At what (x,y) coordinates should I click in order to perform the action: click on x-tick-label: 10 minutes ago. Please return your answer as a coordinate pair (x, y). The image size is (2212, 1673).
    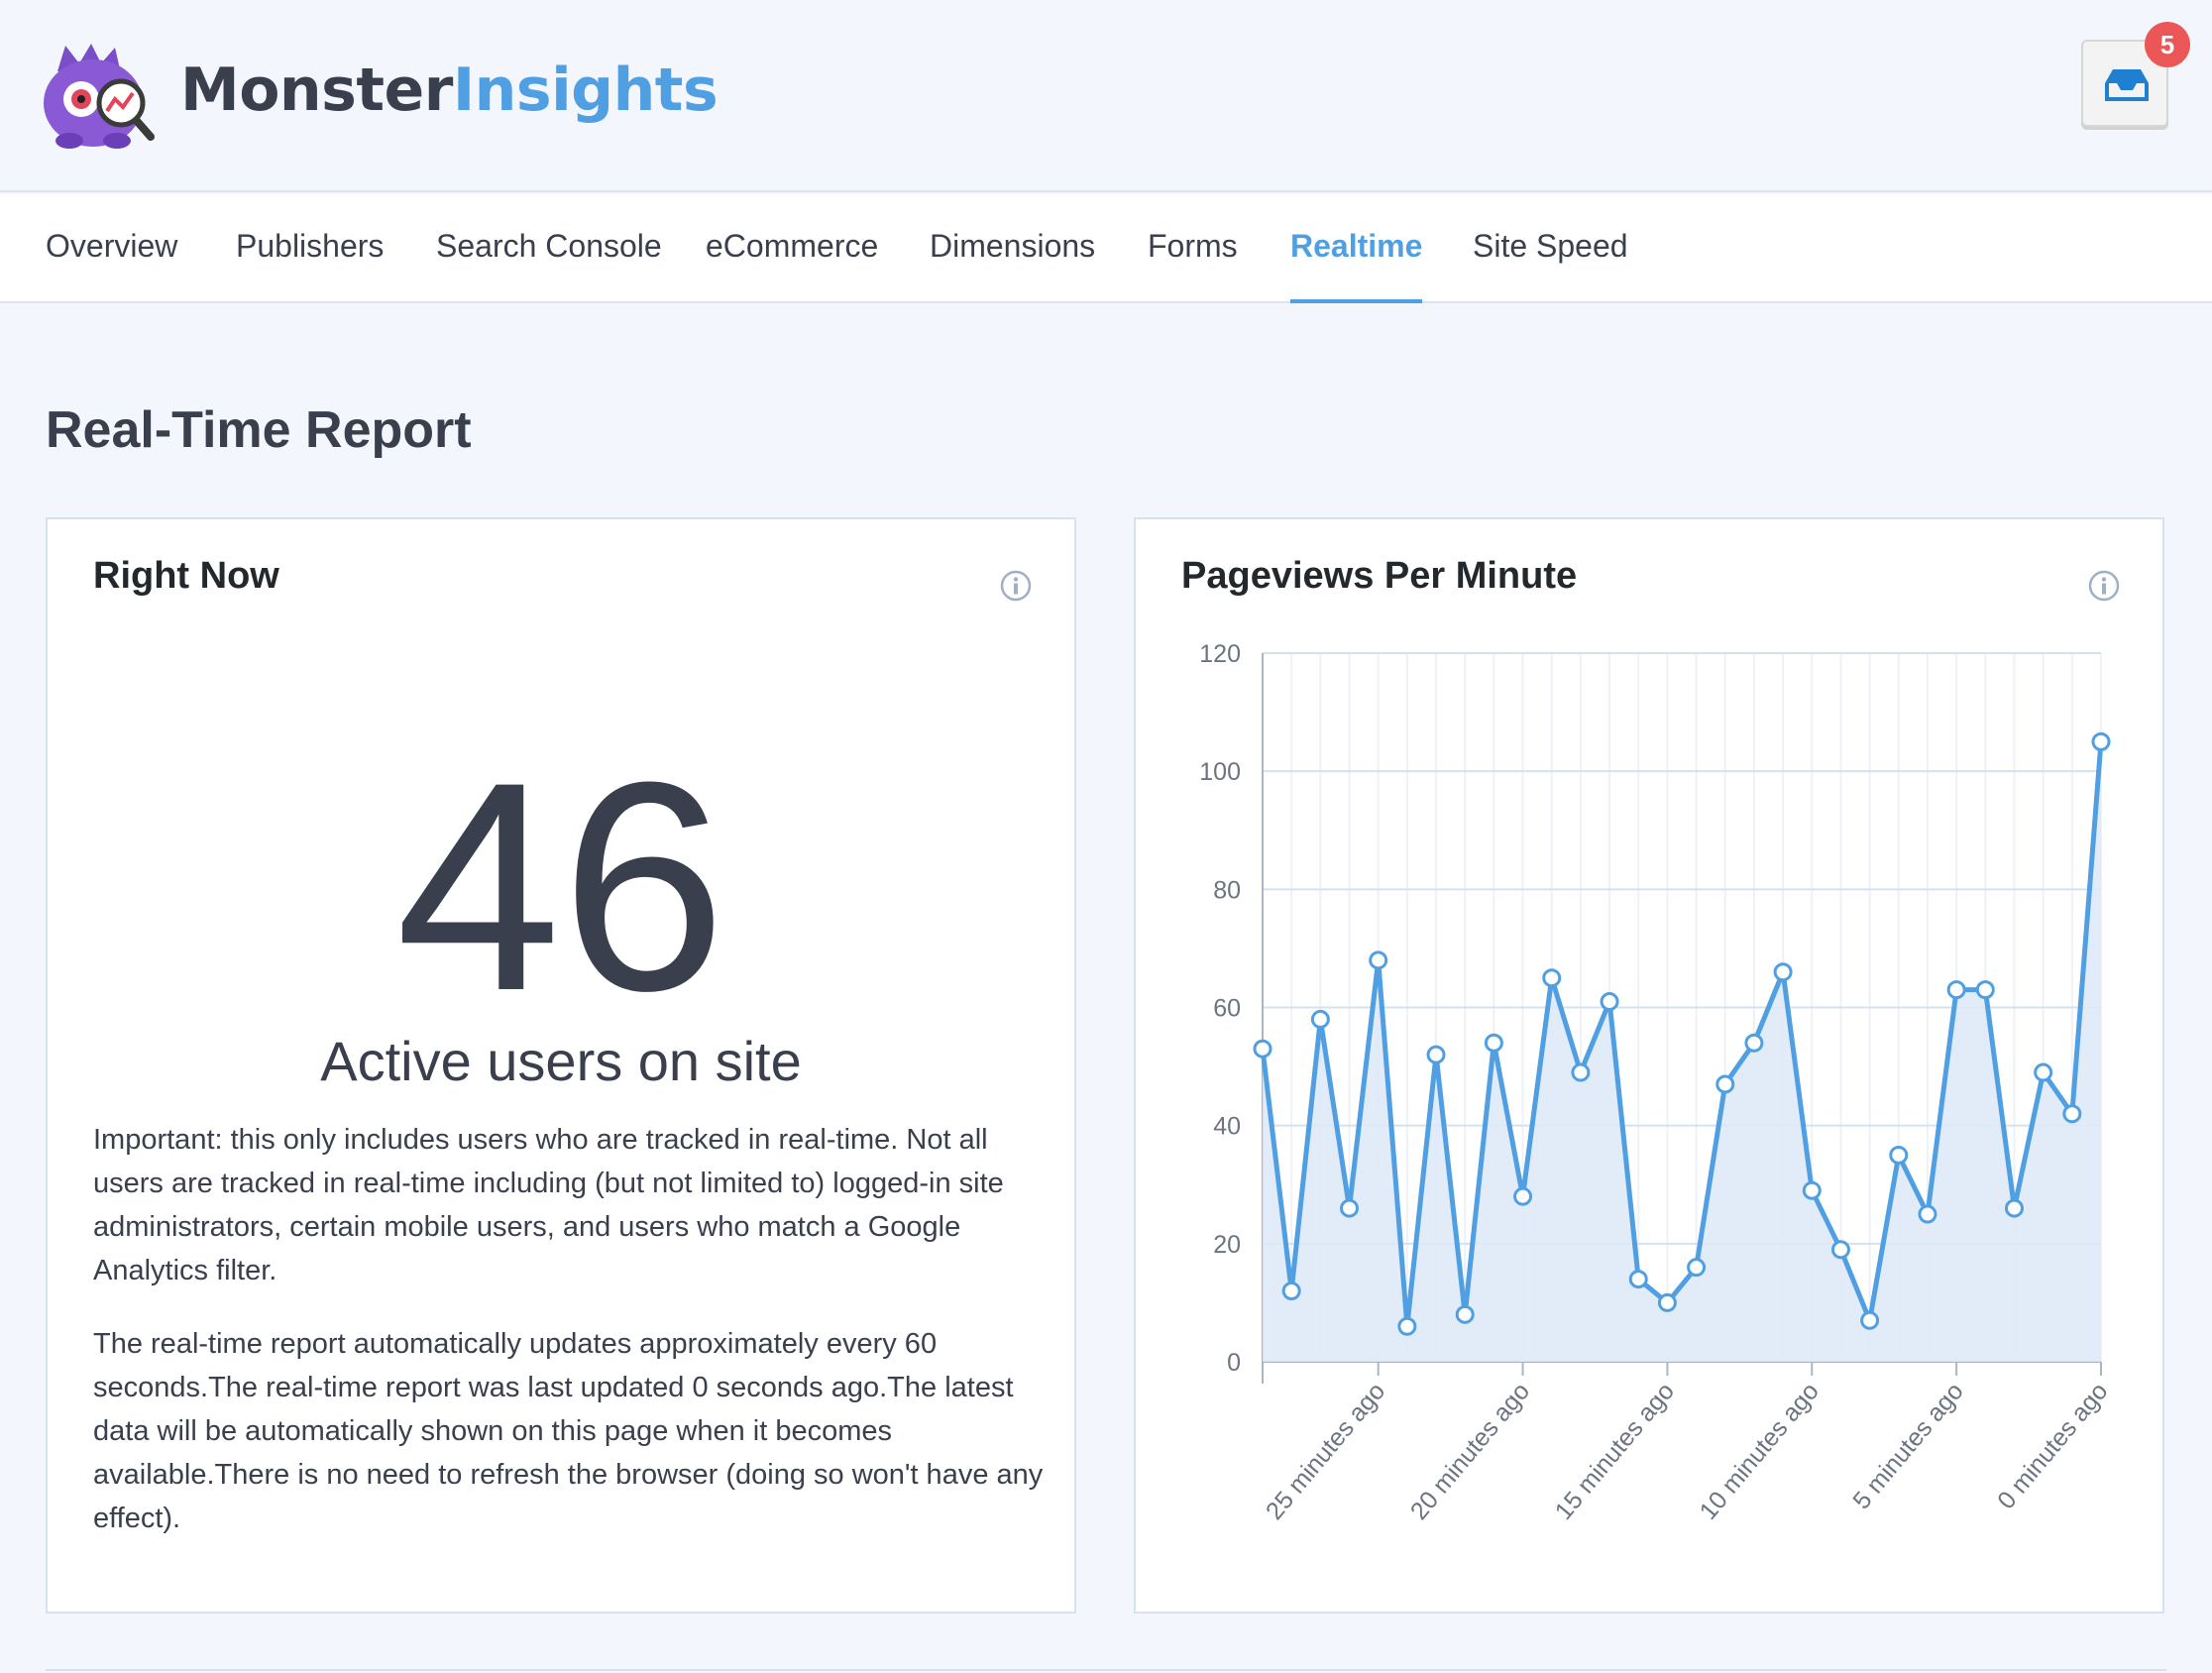
    Looking at the image, I should click on (1760, 1452).